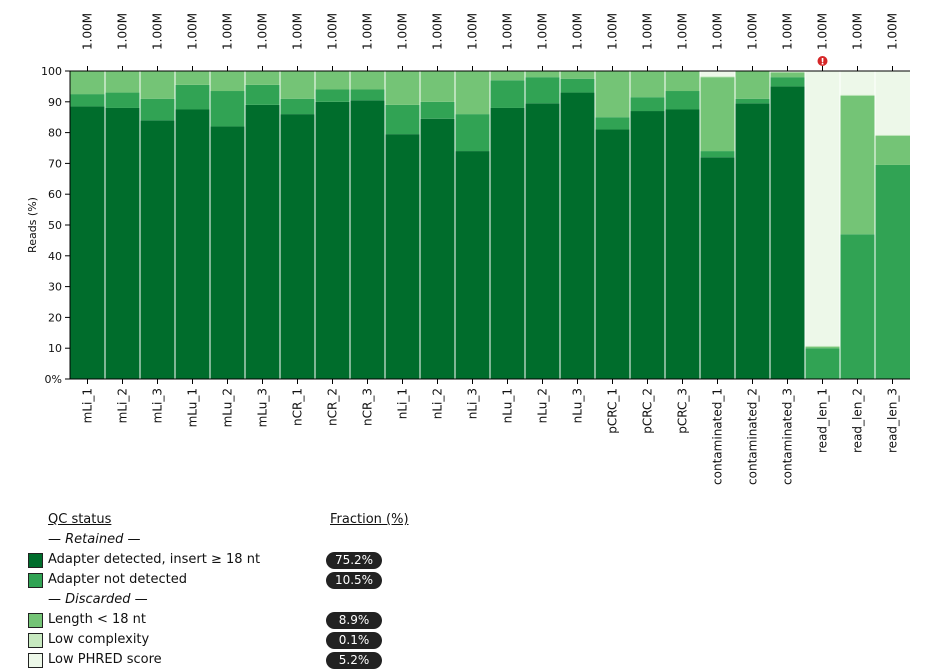 The width and height of the screenshot is (935, 670). Describe the element at coordinates (193, 407) in the screenshot. I see `x-tick-label: mLu_1` at that location.